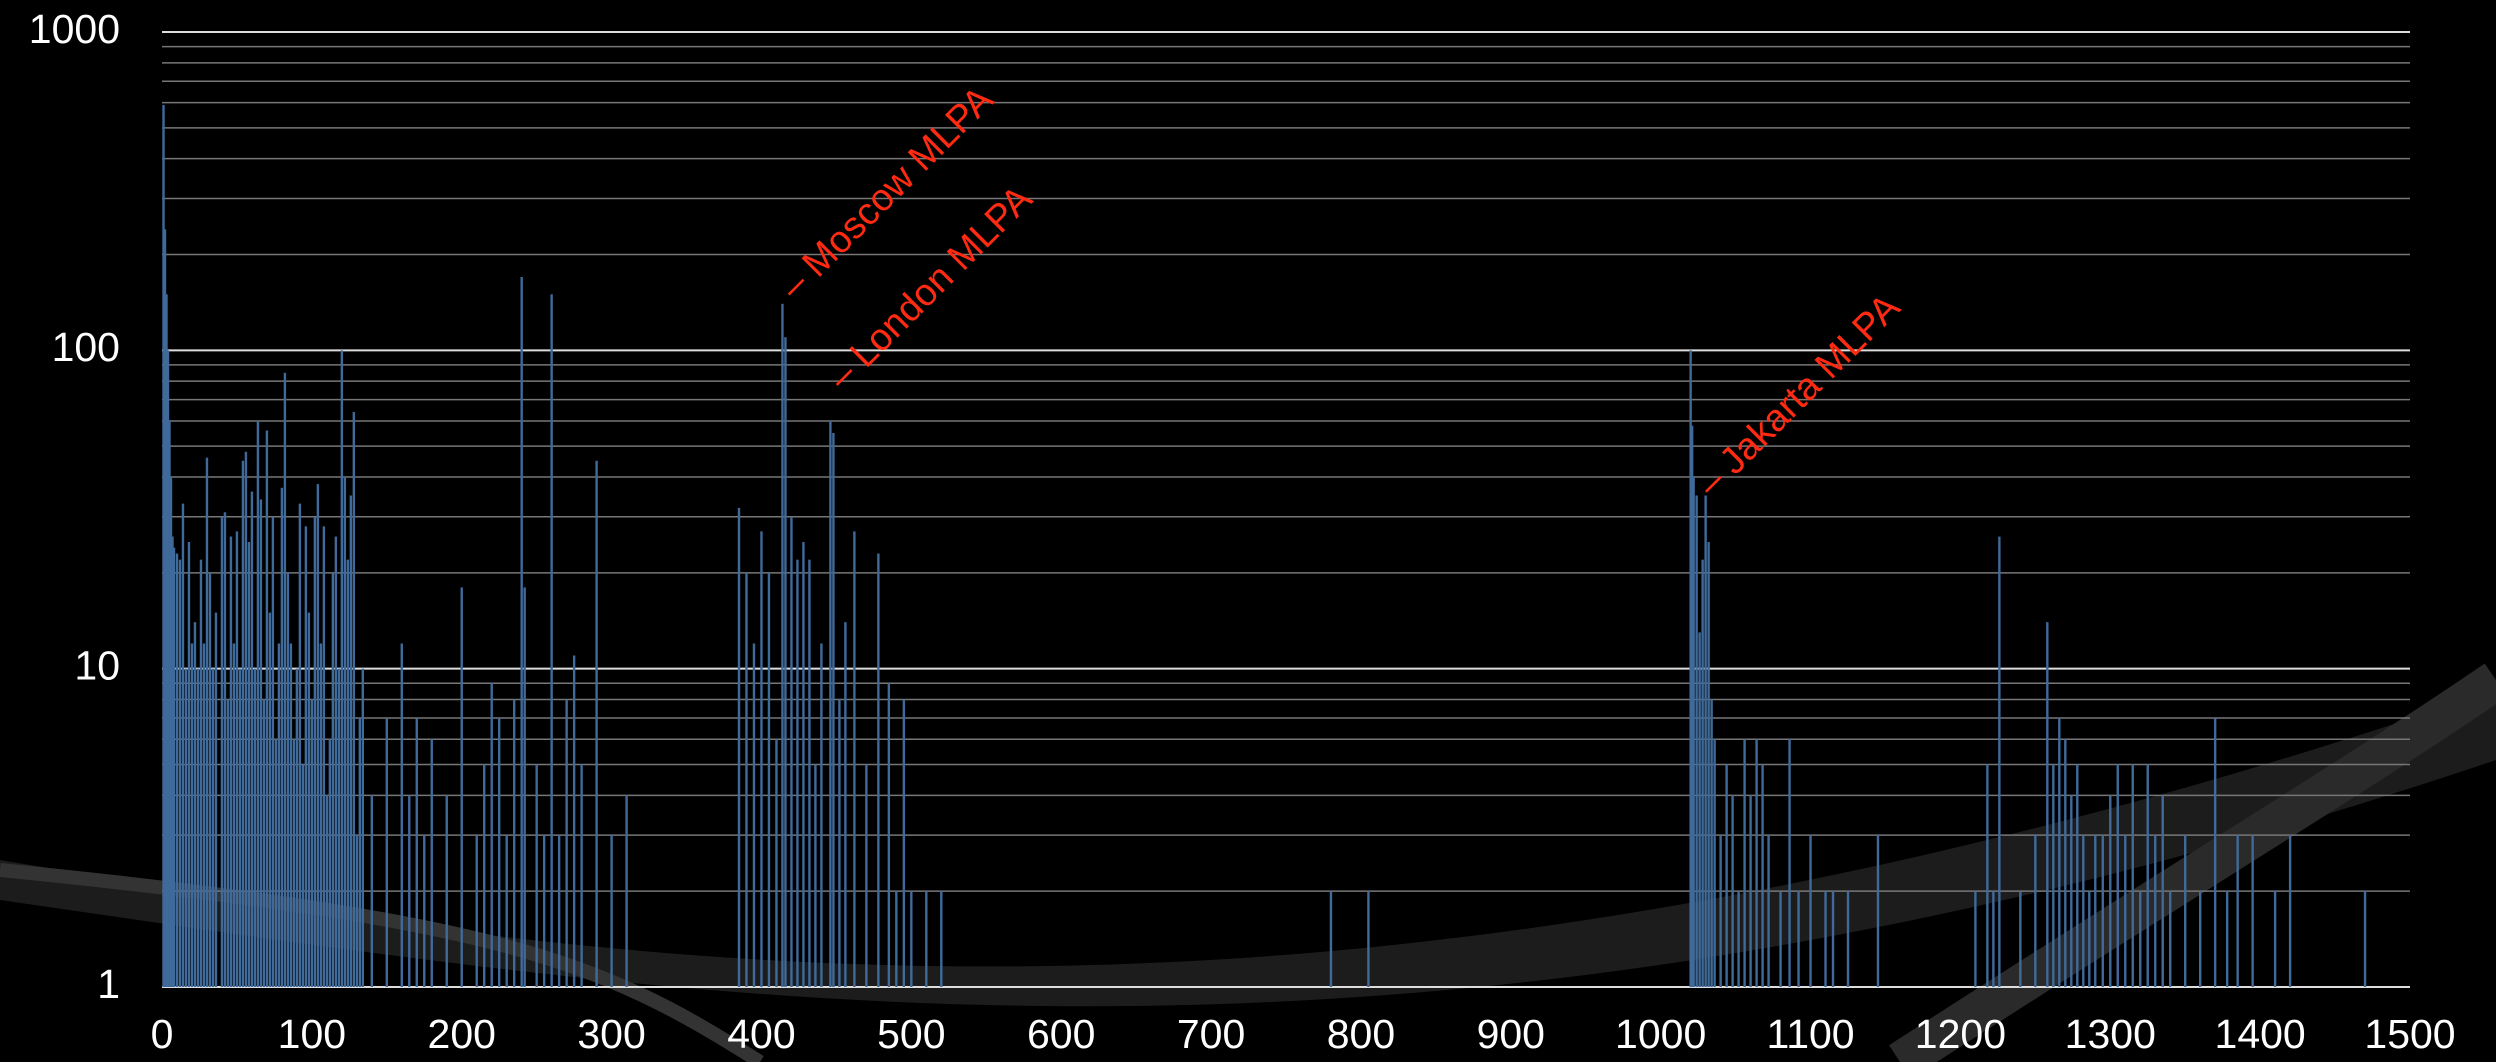 The width and height of the screenshot is (2496, 1062). What do you see at coordinates (761, 1034) in the screenshot?
I see `x-tick-label: 400` at bounding box center [761, 1034].